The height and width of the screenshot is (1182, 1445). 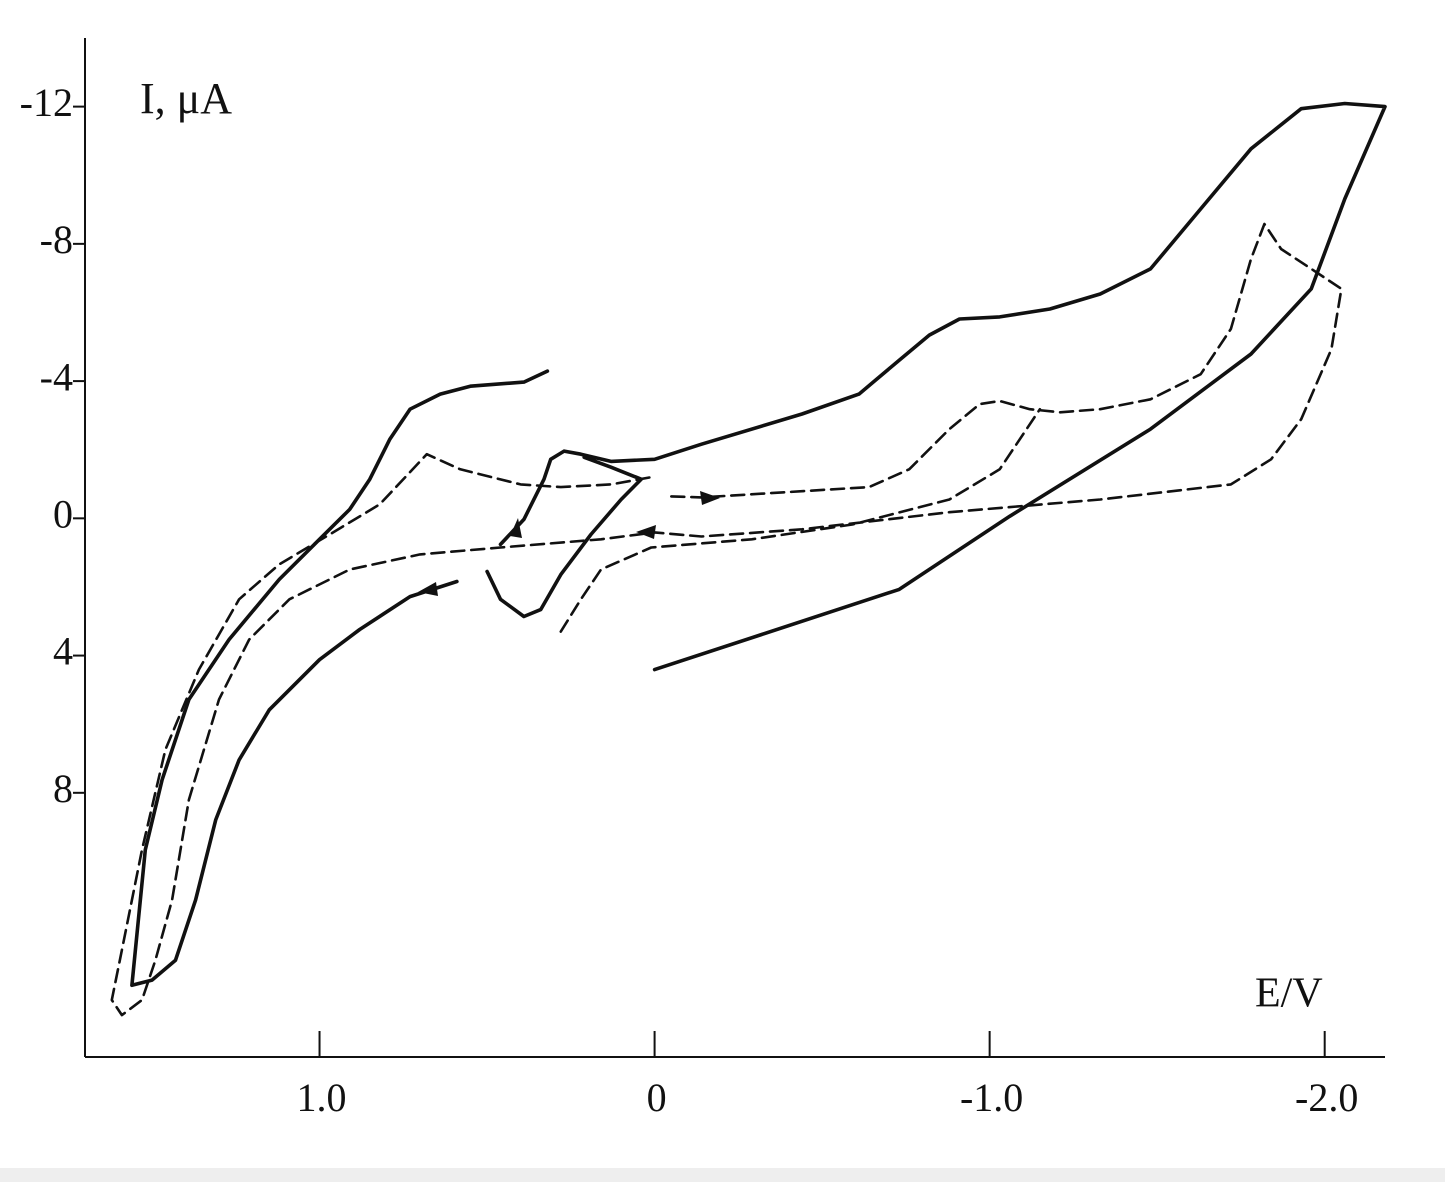 What do you see at coordinates (56, 376) in the screenshot?
I see `y-tick-label: -4` at bounding box center [56, 376].